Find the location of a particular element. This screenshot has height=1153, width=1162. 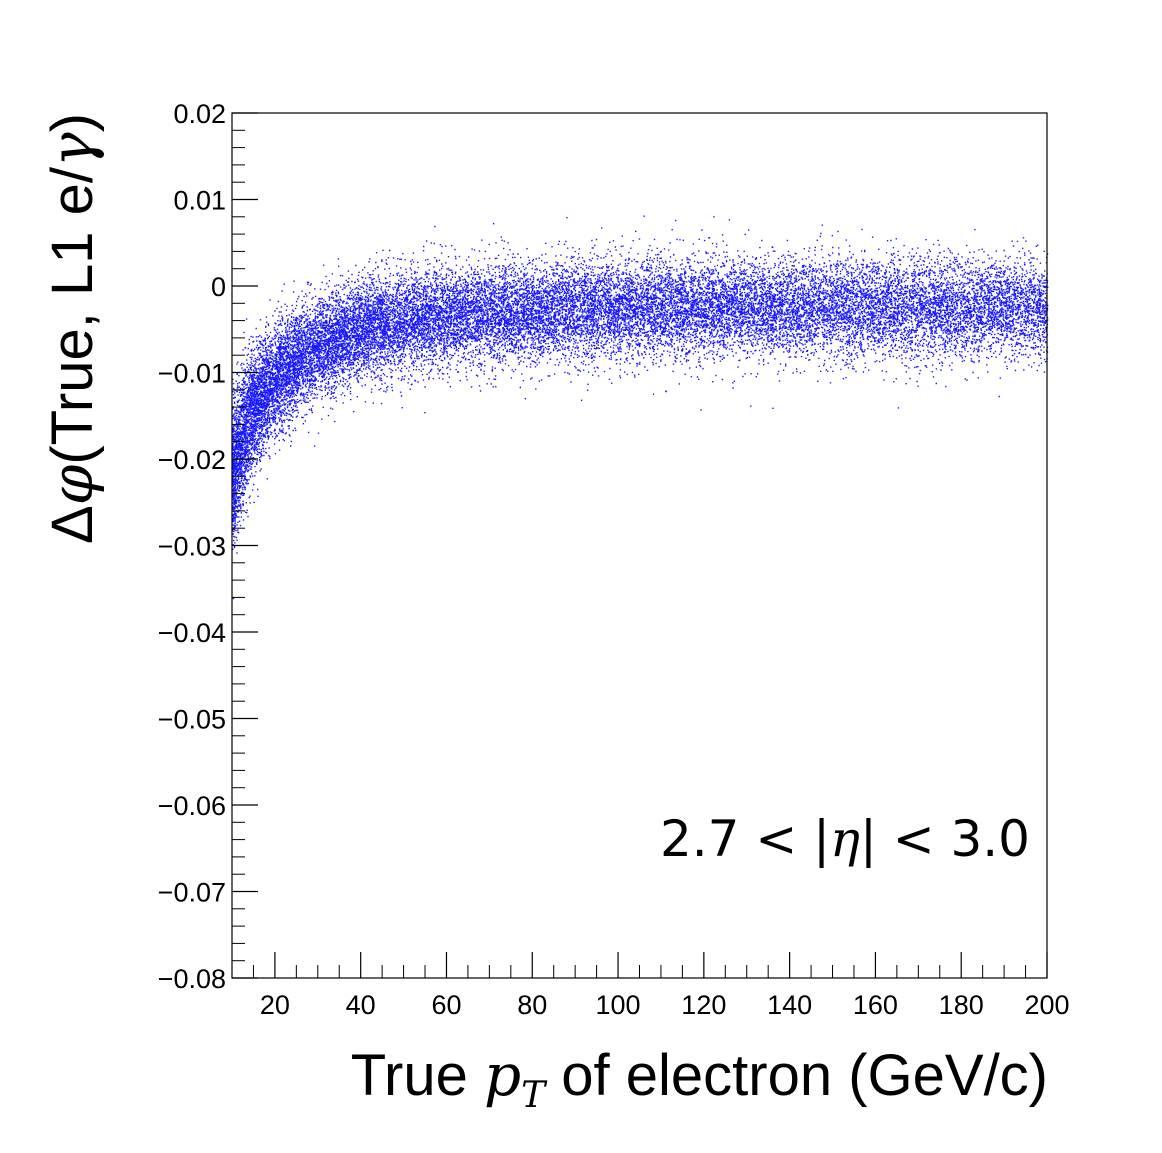

y-axis-title: Δφ(True, L1 e/γ) is located at coordinates (72, 328).